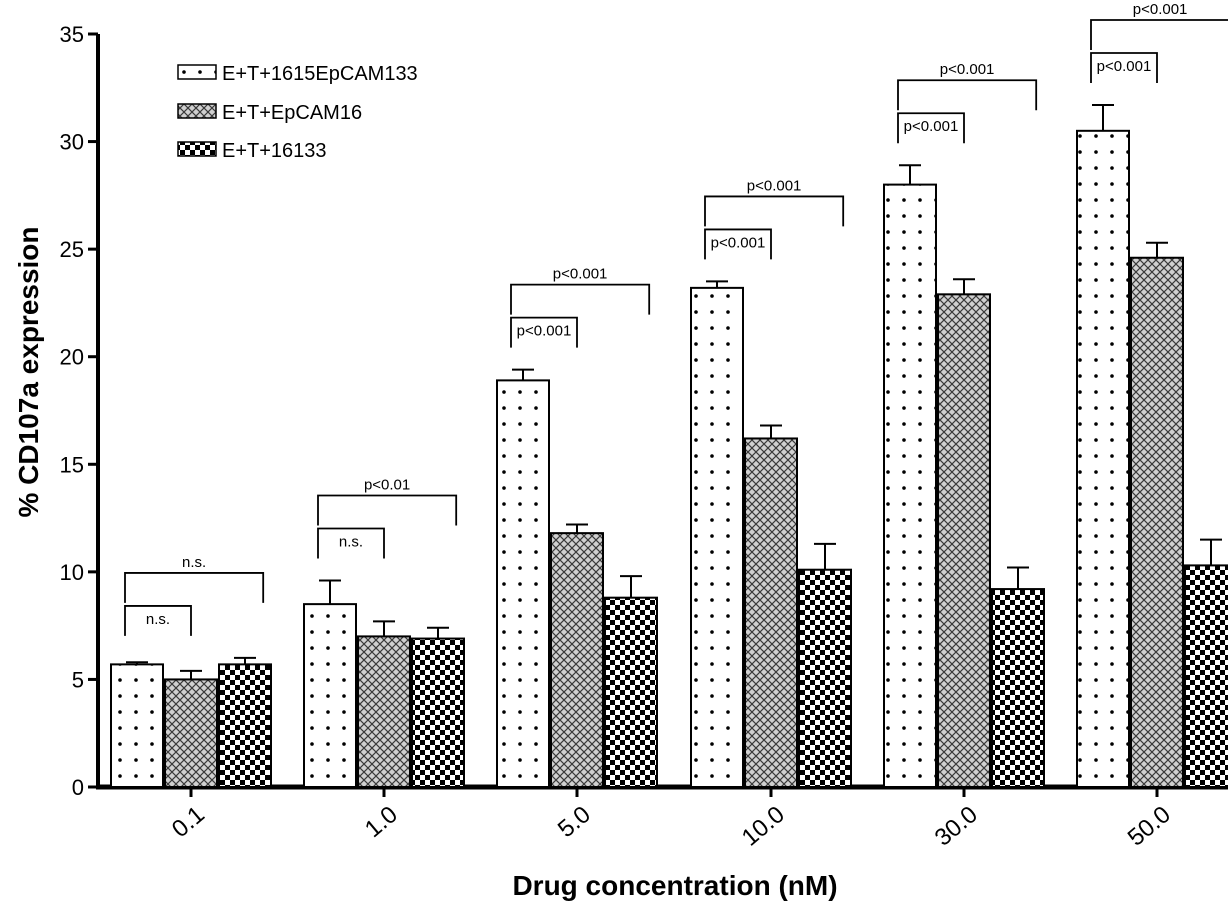 The width and height of the screenshot is (1228, 910). Describe the element at coordinates (28, 371) in the screenshot. I see `y-axis-title: % CD107a expression` at that location.